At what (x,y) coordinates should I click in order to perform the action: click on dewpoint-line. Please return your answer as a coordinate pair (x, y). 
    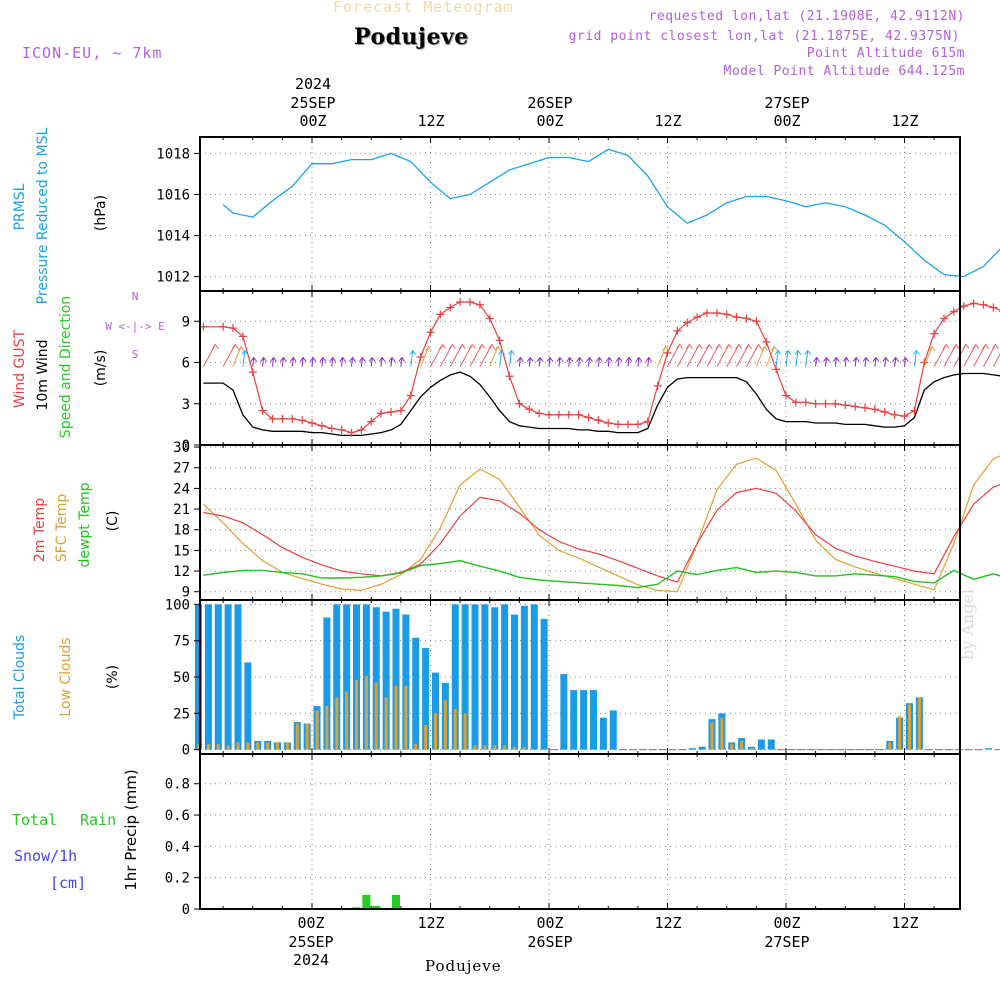
    Looking at the image, I should click on (601, 574).